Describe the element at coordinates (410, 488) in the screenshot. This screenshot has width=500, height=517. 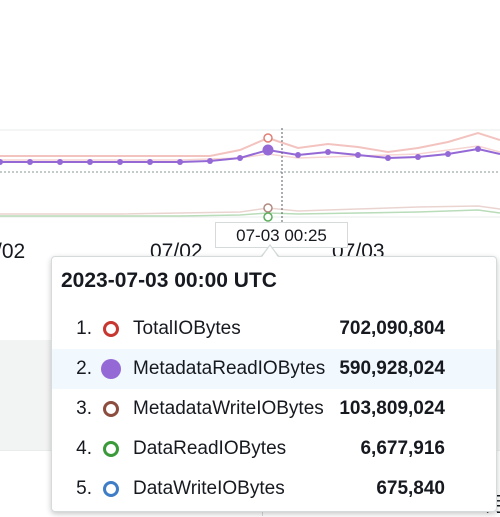
I see `series-value: 675,840` at that location.